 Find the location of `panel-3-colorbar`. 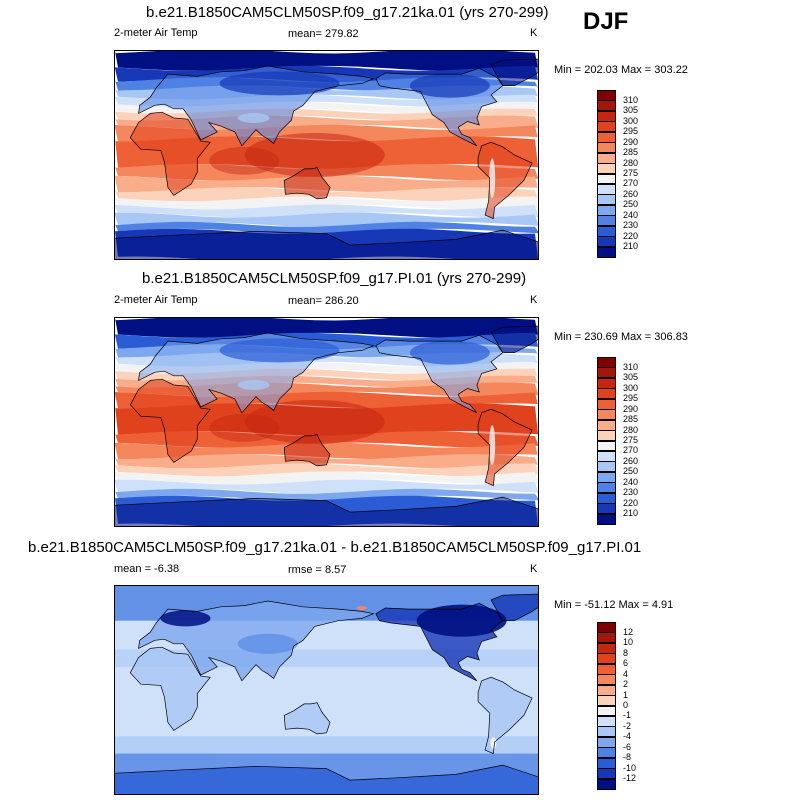

panel-3-colorbar is located at coordinates (606, 706).